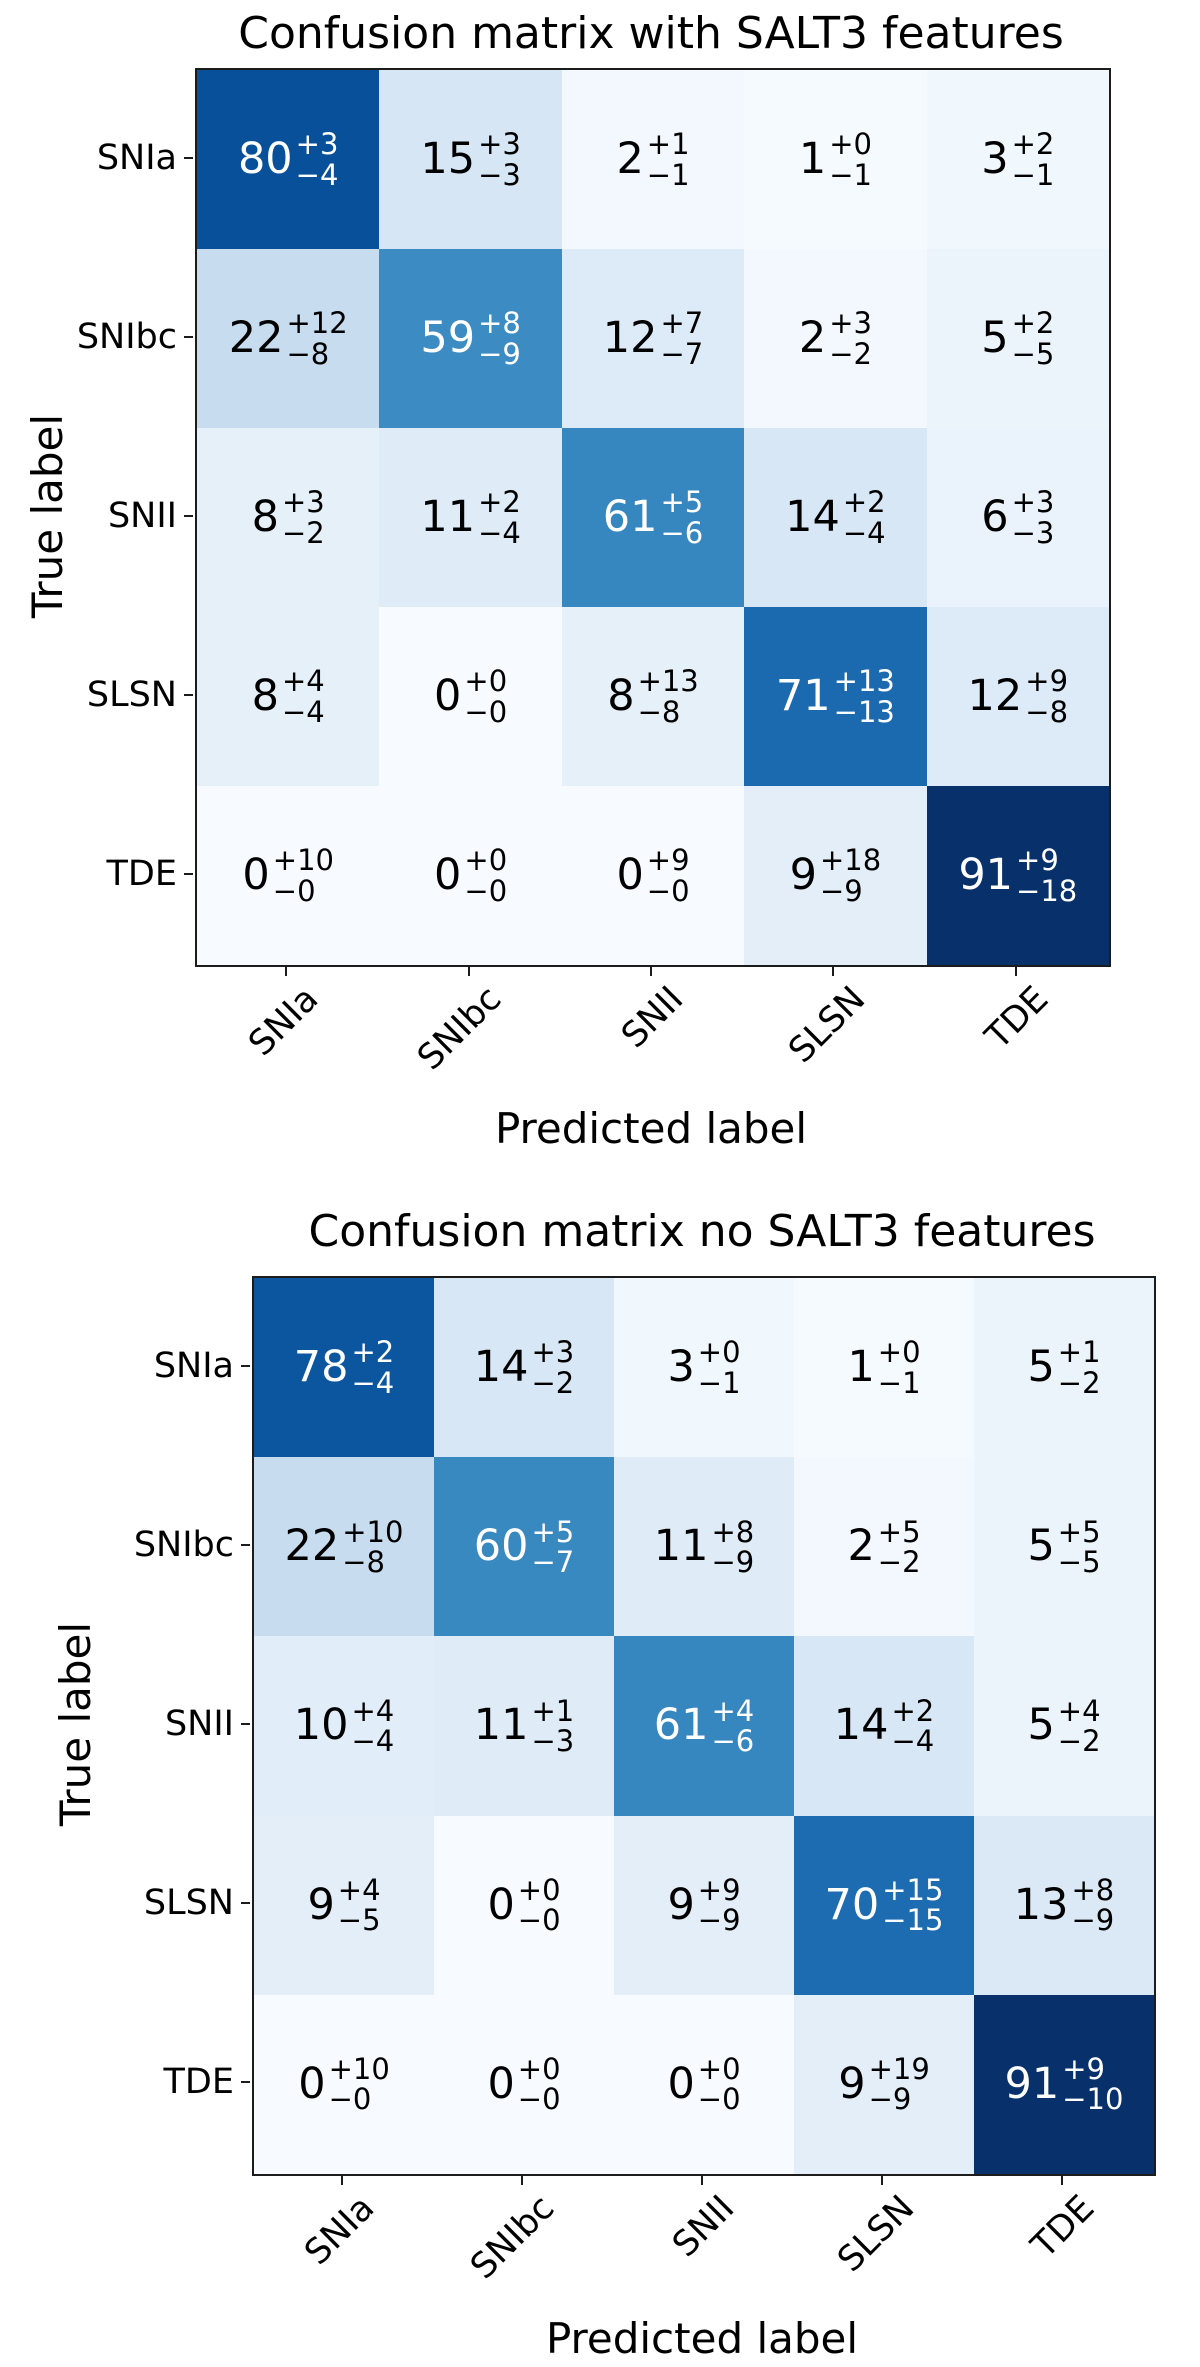 Image resolution: width=1200 pixels, height=2367 pixels. I want to click on cell-uncertainty: +13 −13, so click(864, 696).